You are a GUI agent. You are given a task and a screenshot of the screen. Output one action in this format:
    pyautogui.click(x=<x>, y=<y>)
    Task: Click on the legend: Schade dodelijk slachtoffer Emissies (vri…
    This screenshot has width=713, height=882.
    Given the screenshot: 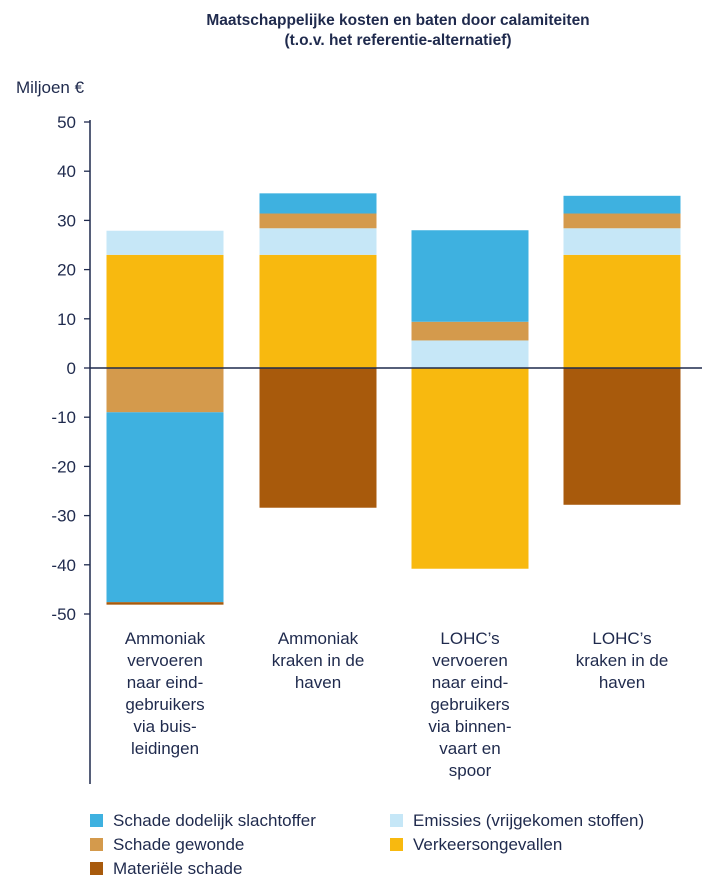 What is the action you would take?
    pyautogui.click(x=367, y=844)
    